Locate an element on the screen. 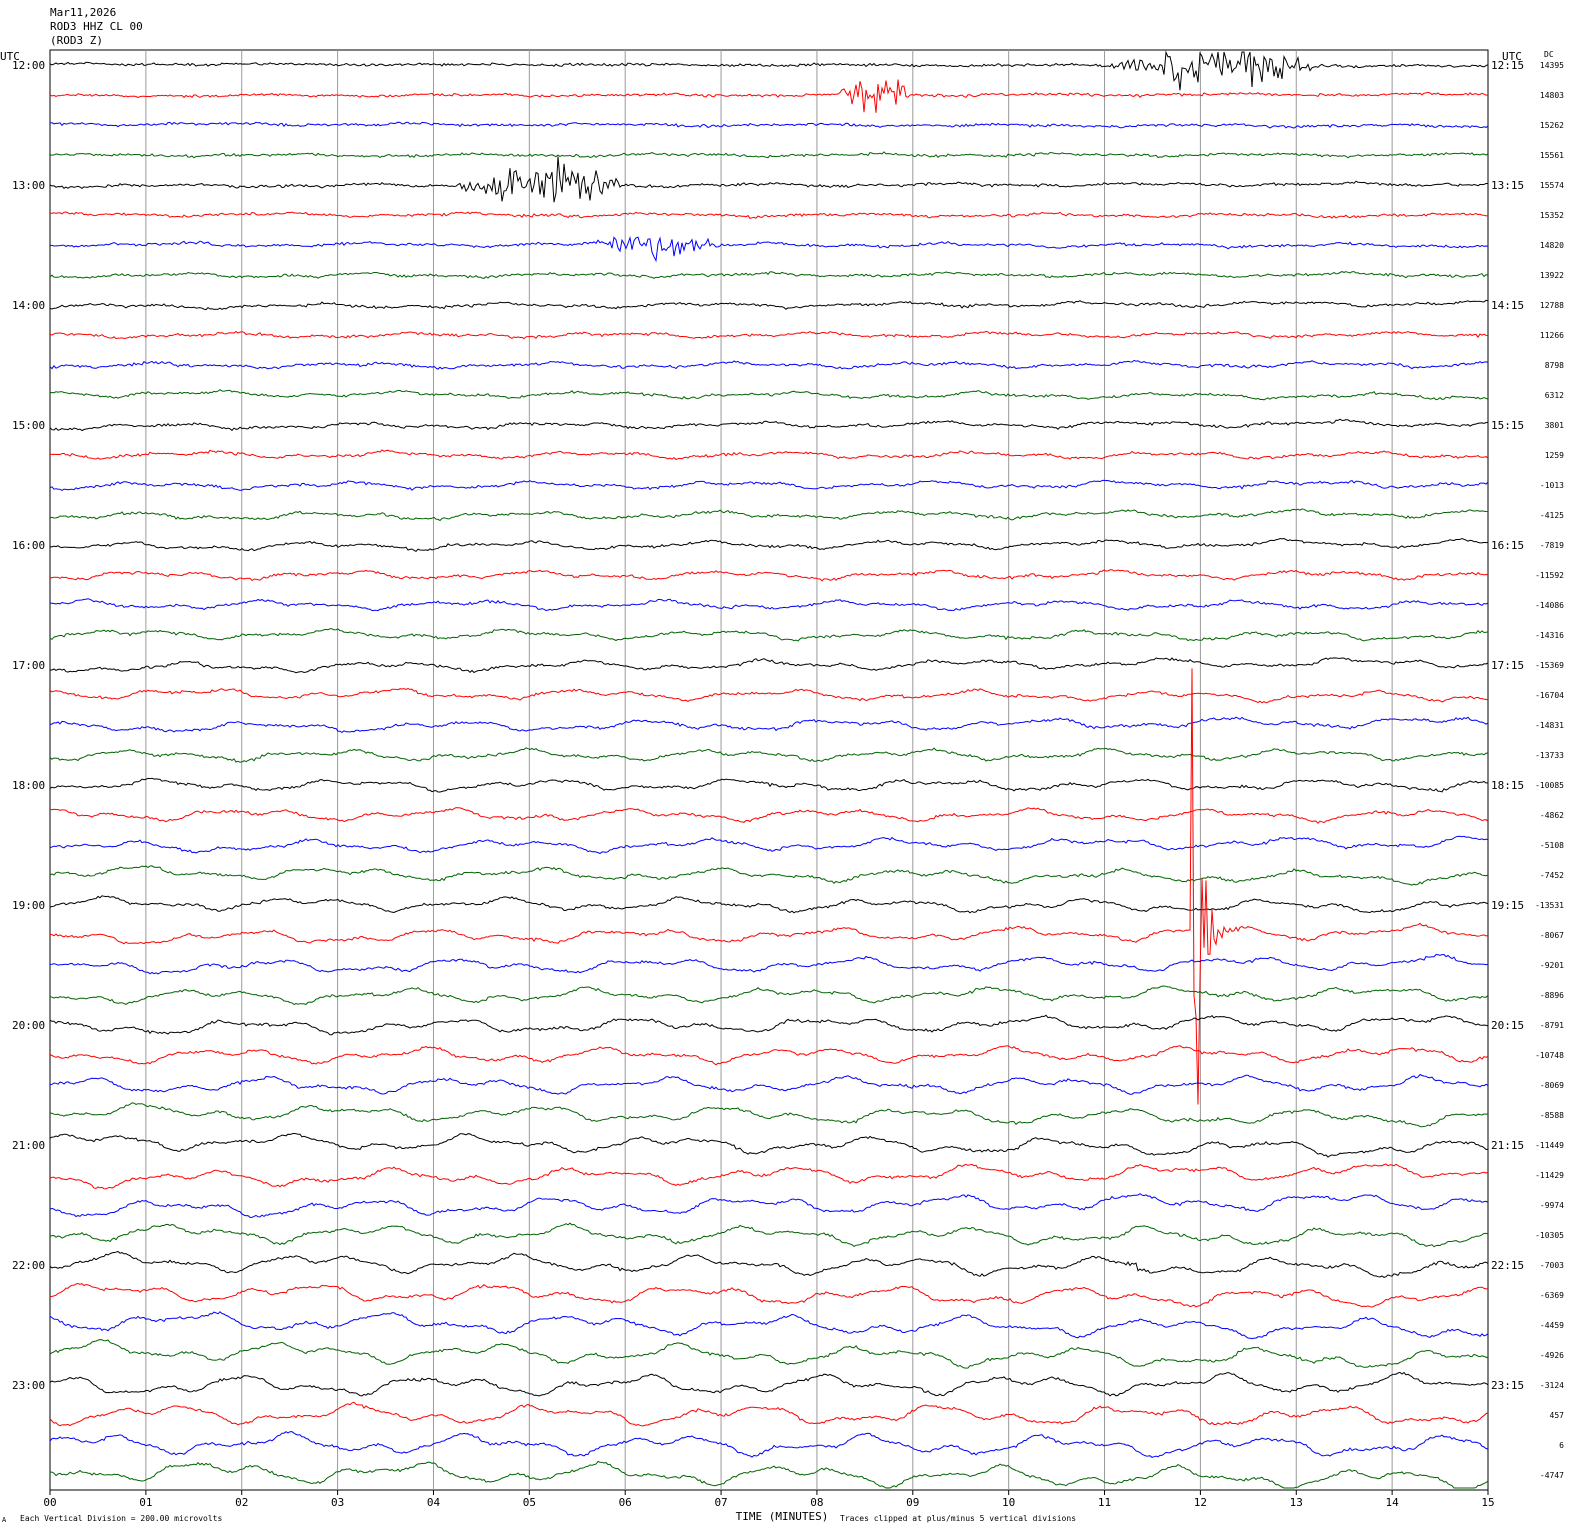  left-time-label: 18:00 is located at coordinates (28, 785).